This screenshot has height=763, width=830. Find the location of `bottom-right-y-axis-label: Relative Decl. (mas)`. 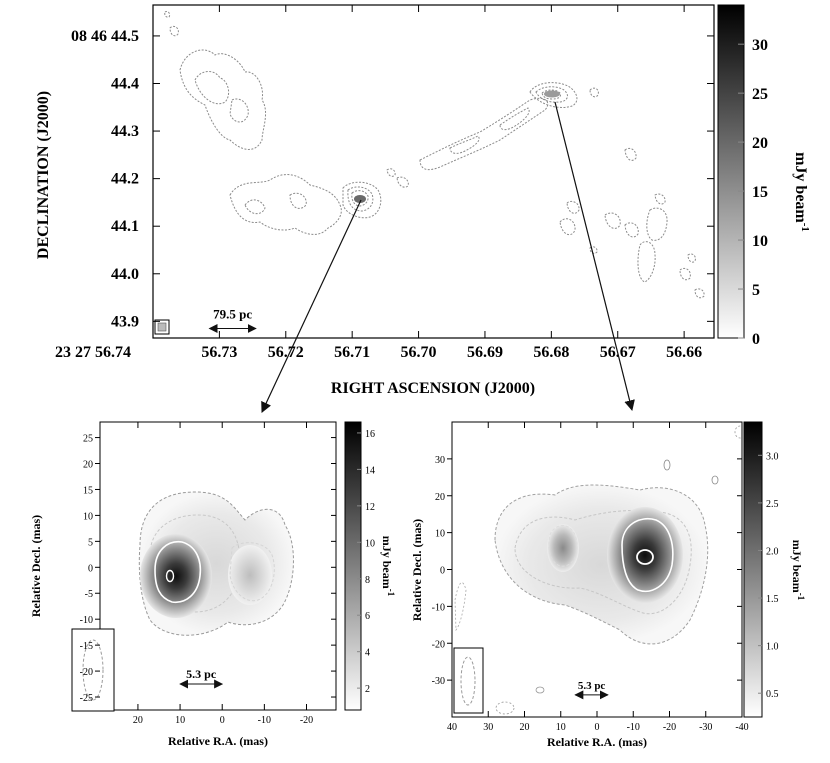

bottom-right-y-axis-label: Relative Decl. (mas) is located at coordinates (417, 570).